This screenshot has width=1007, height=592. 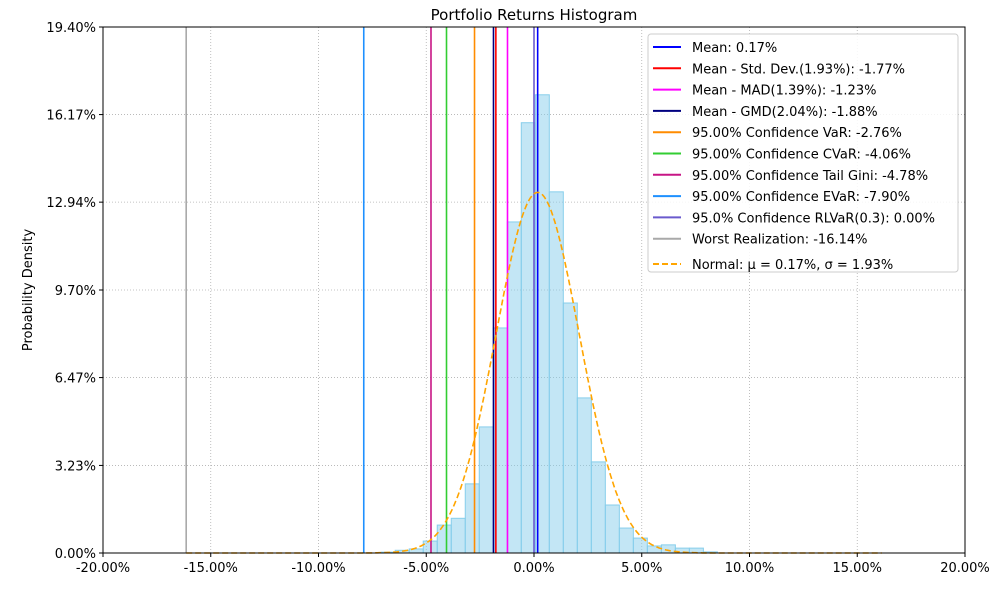 What do you see at coordinates (965, 568) in the screenshot?
I see `x-tick-label: 20.00%` at bounding box center [965, 568].